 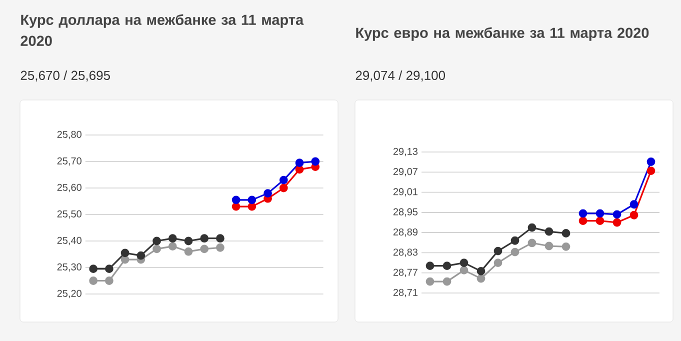 What do you see at coordinates (69, 214) in the screenshot?
I see `y-tick-label: 25,50` at bounding box center [69, 214].